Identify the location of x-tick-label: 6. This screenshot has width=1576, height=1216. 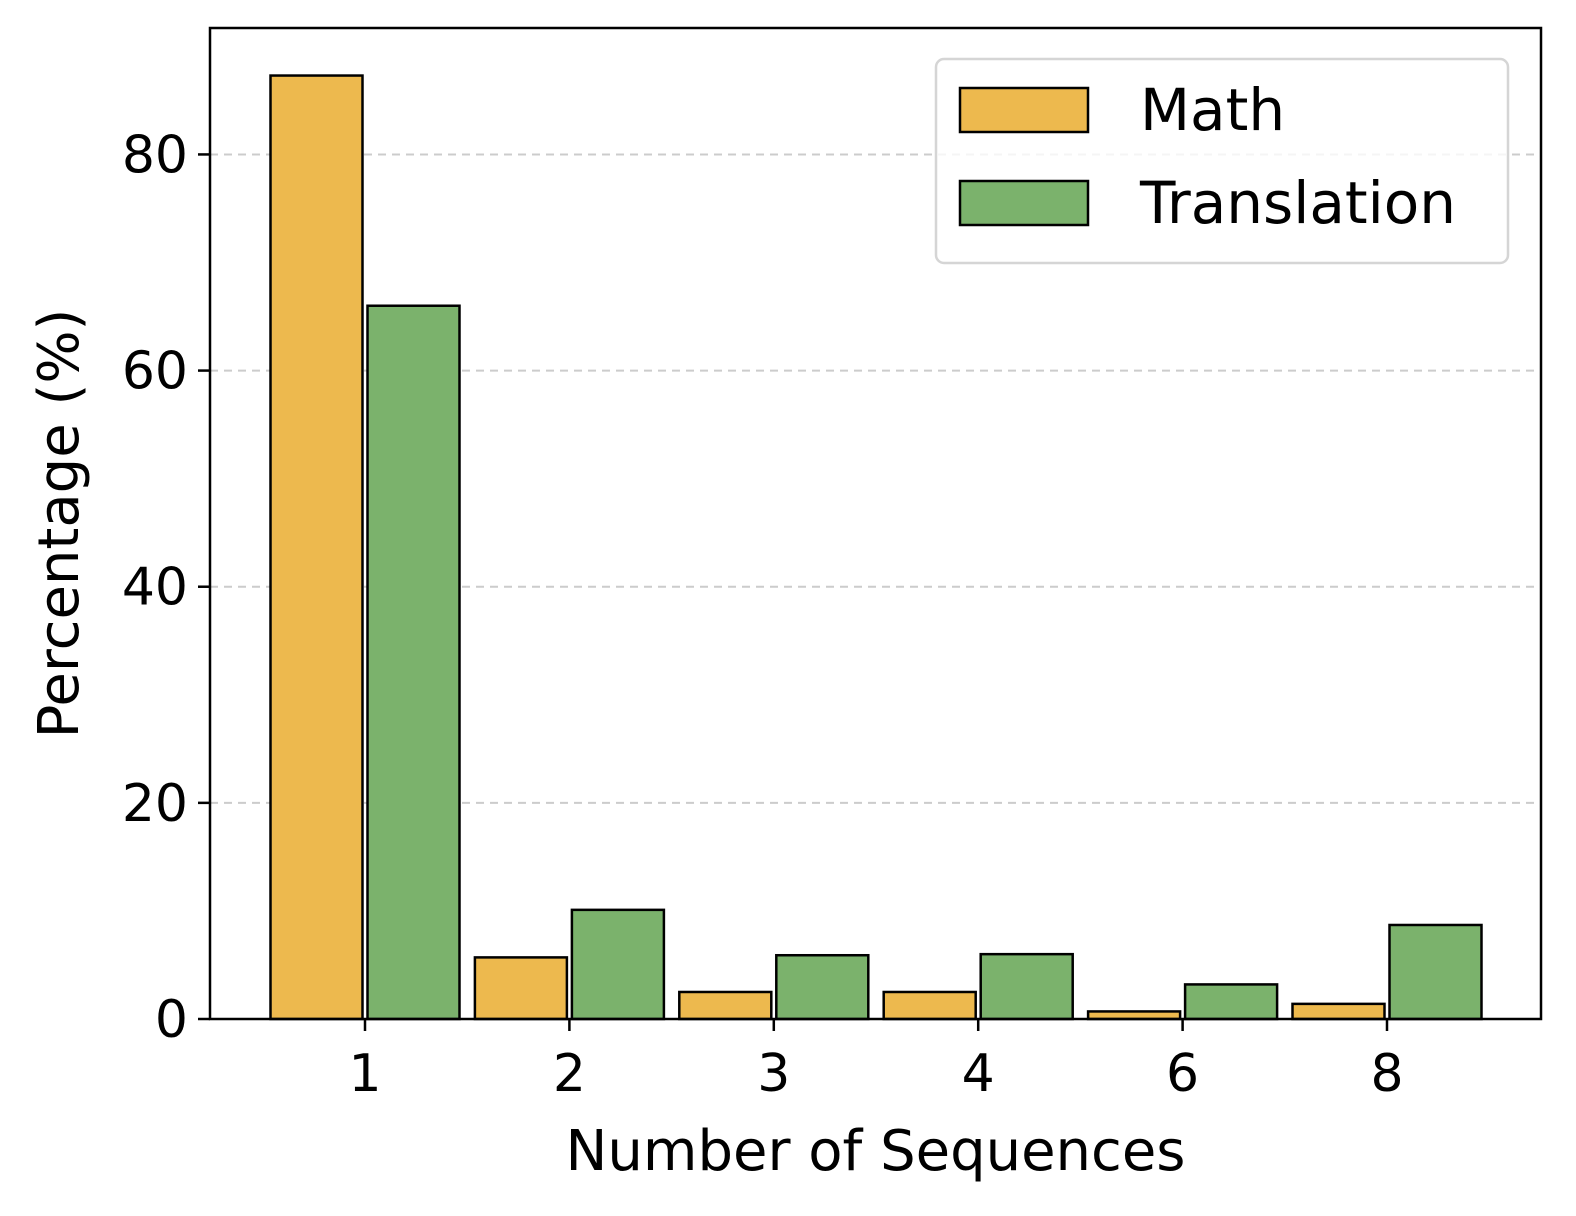
(1182, 1074).